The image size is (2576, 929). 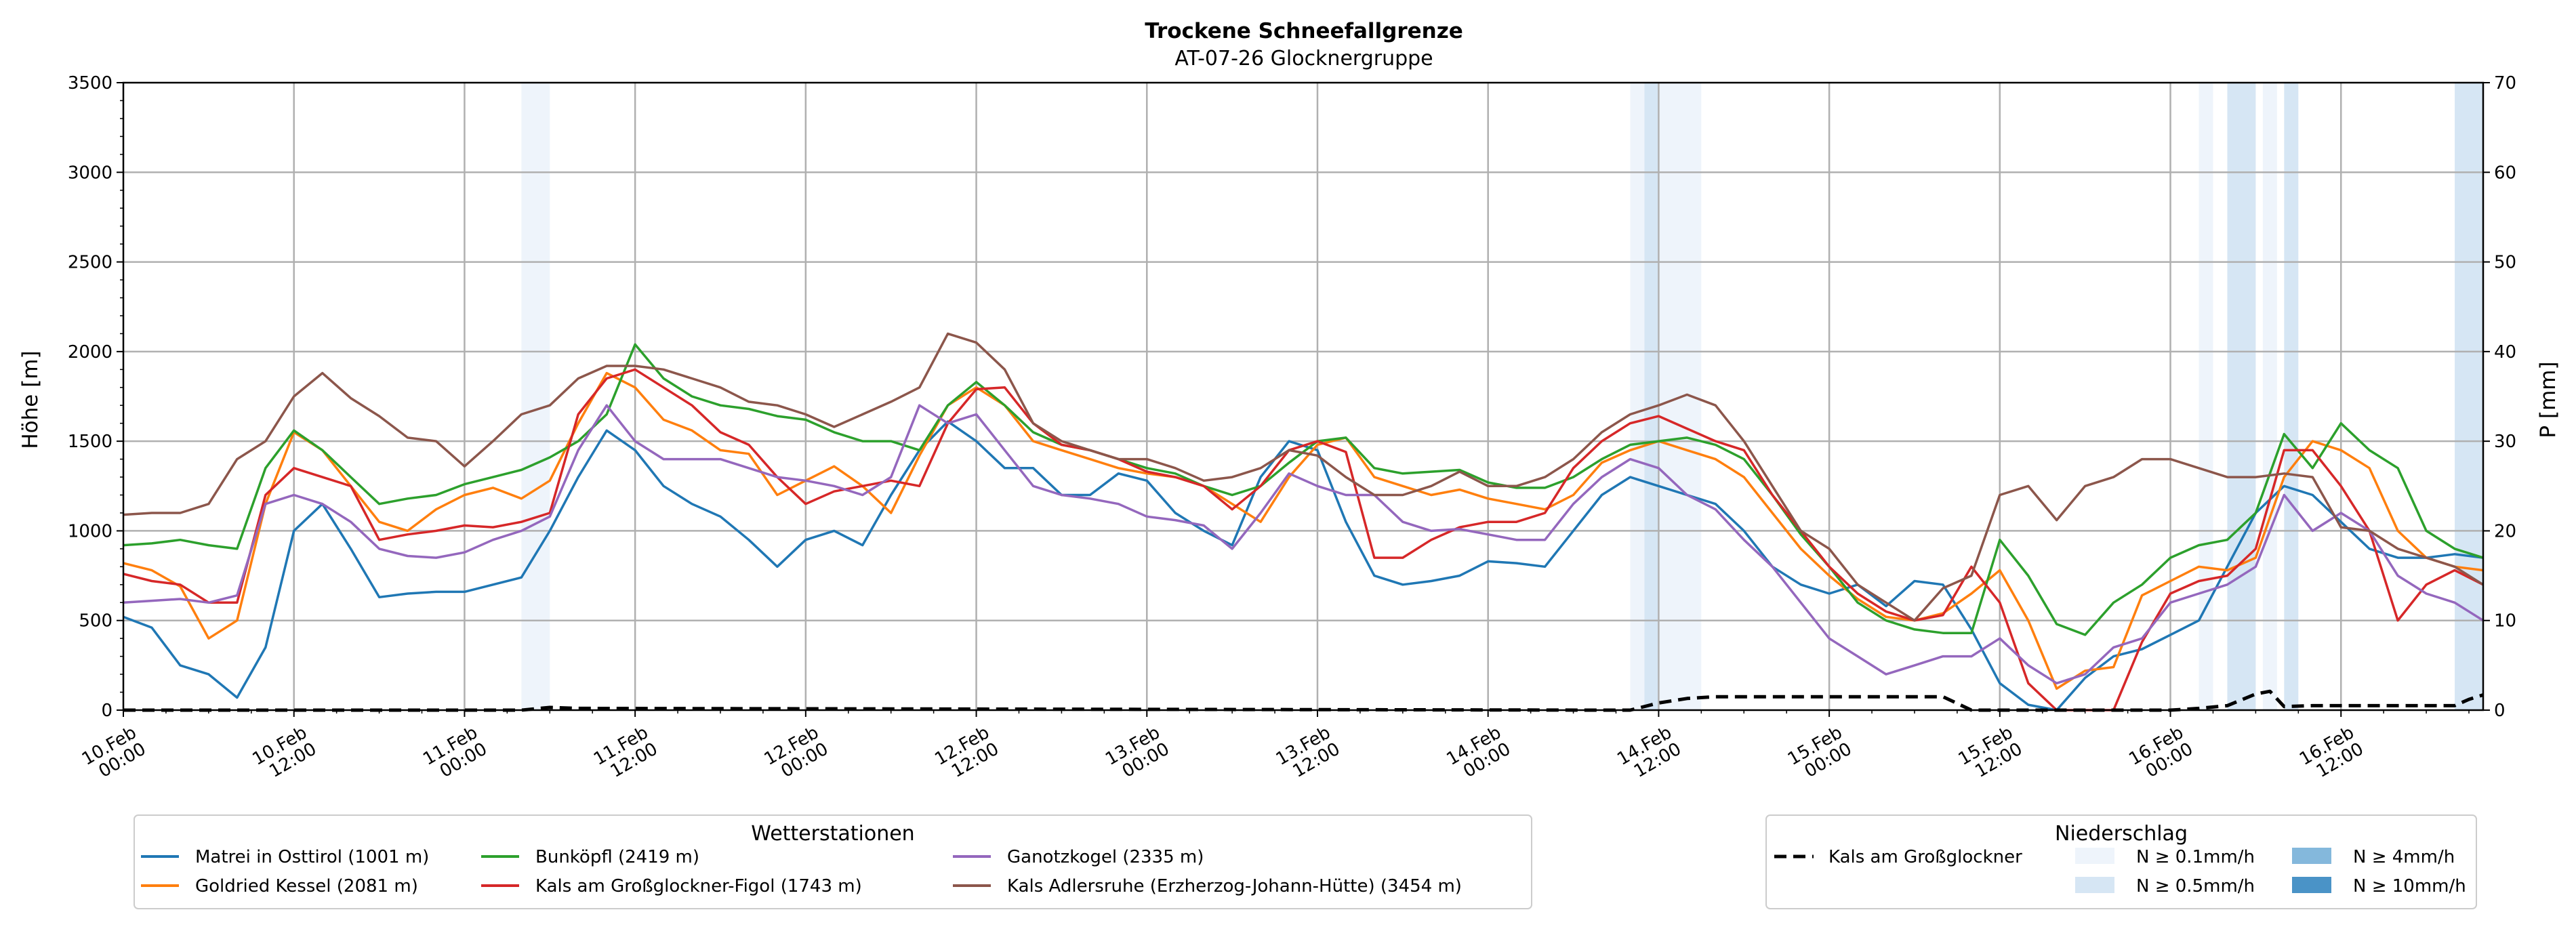 What do you see at coordinates (2505, 173) in the screenshot?
I see `y2-tick-label-60: 60` at bounding box center [2505, 173].